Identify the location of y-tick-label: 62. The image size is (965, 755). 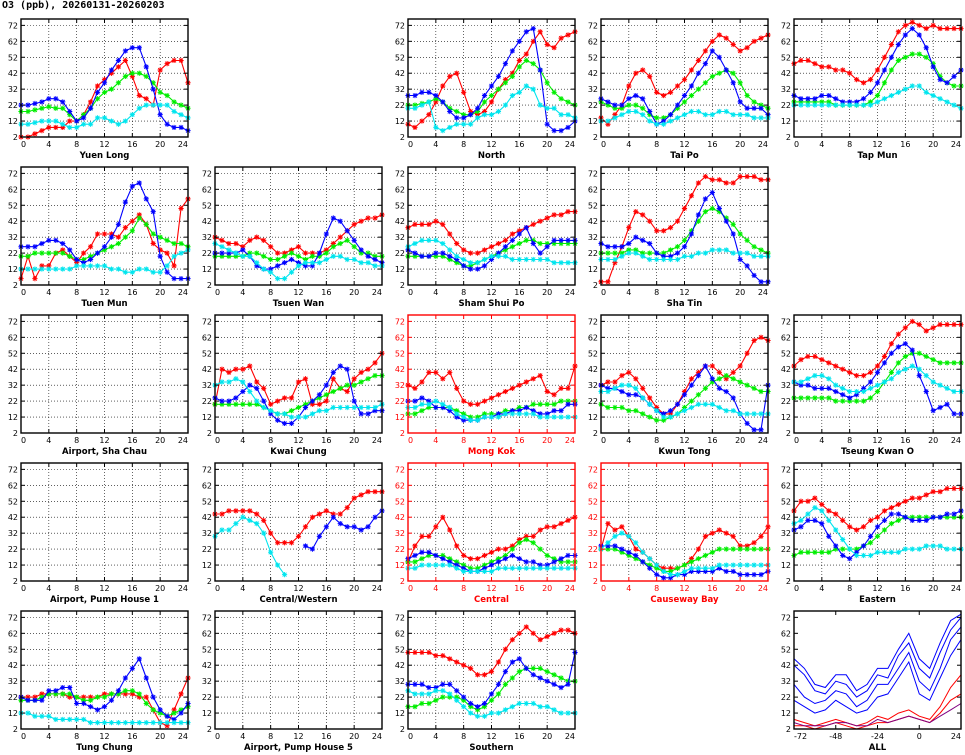
(786, 633).